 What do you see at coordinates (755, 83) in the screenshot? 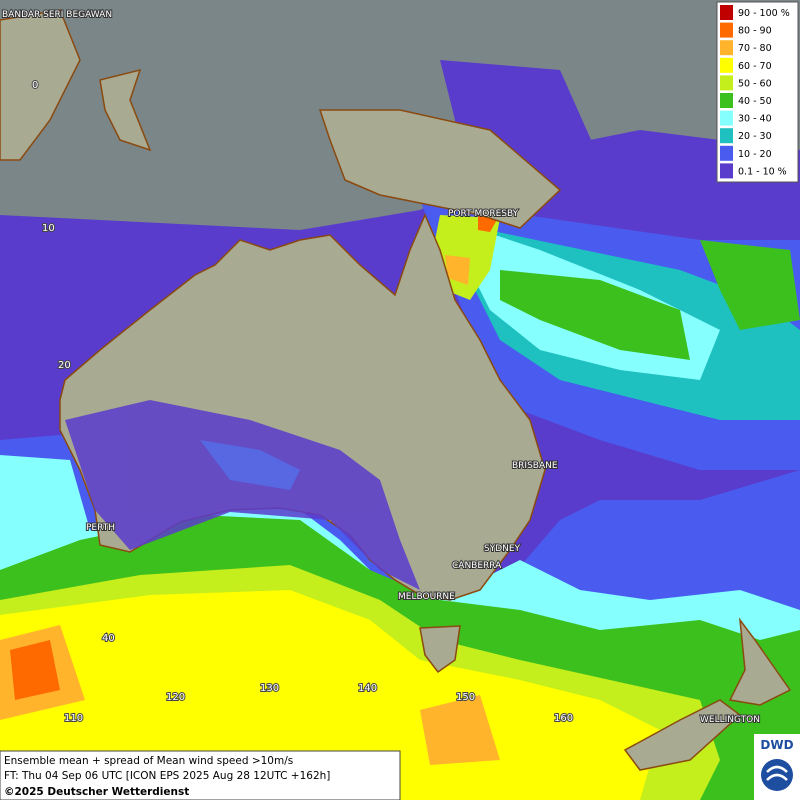
I see `legend-label: 50 - 60` at bounding box center [755, 83].